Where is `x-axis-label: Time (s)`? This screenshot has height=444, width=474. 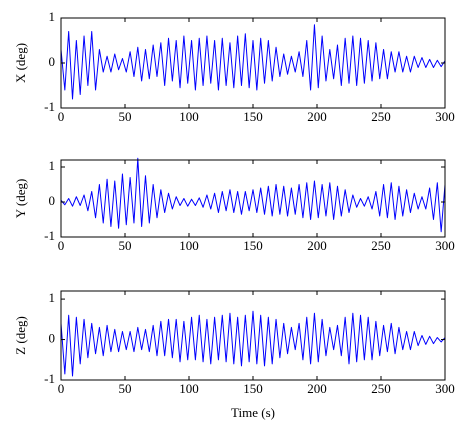
x-axis-label: Time (s) is located at coordinates (253, 412).